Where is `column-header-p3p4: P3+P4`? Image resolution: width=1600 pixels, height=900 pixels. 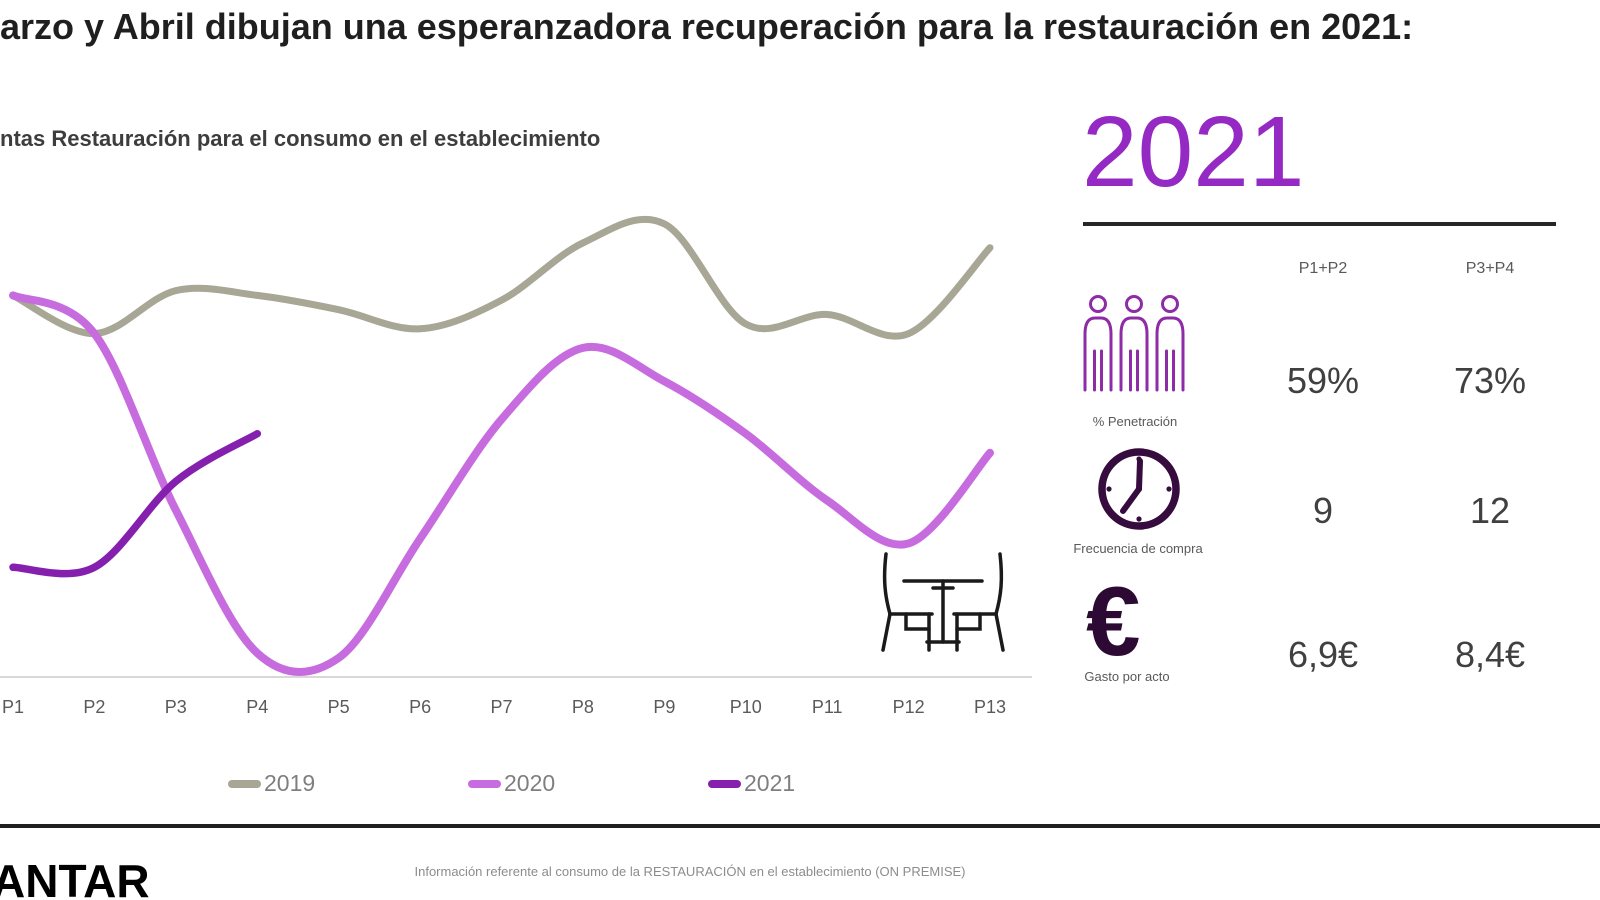 column-header-p3p4: P3+P4 is located at coordinates (1490, 268).